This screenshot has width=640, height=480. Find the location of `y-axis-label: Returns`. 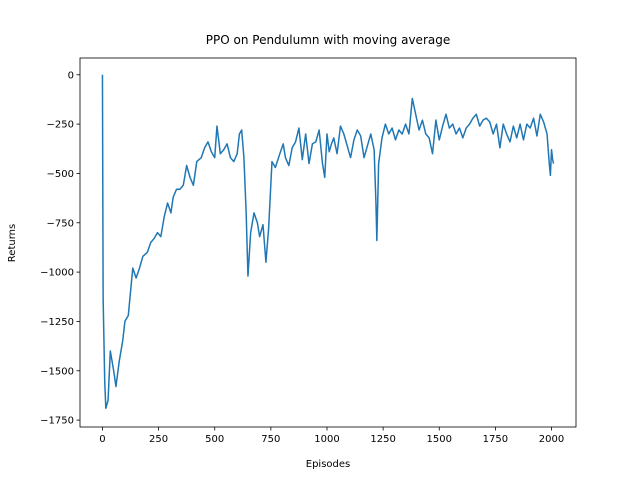

y-axis-label: Returns is located at coordinates (12, 243).